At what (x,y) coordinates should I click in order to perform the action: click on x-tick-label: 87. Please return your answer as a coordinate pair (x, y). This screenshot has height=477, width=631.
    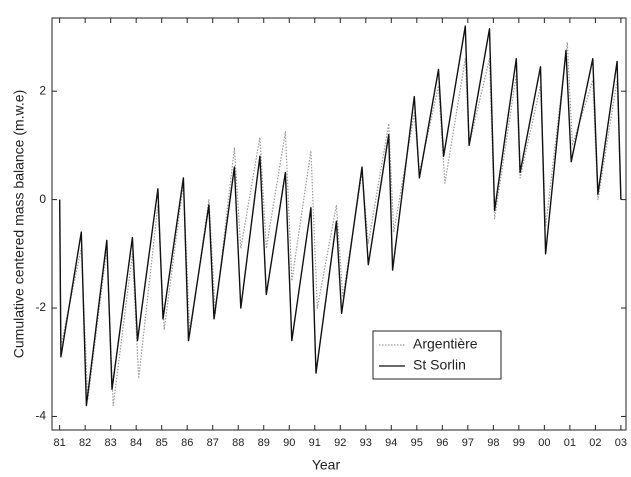
    Looking at the image, I should click on (213, 443).